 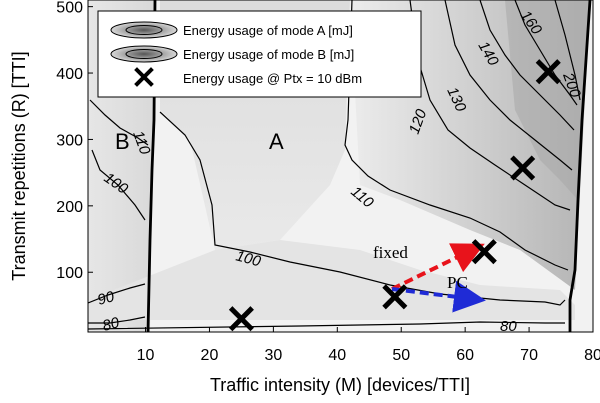 I want to click on x-tick-label: 70, so click(x=529, y=355).